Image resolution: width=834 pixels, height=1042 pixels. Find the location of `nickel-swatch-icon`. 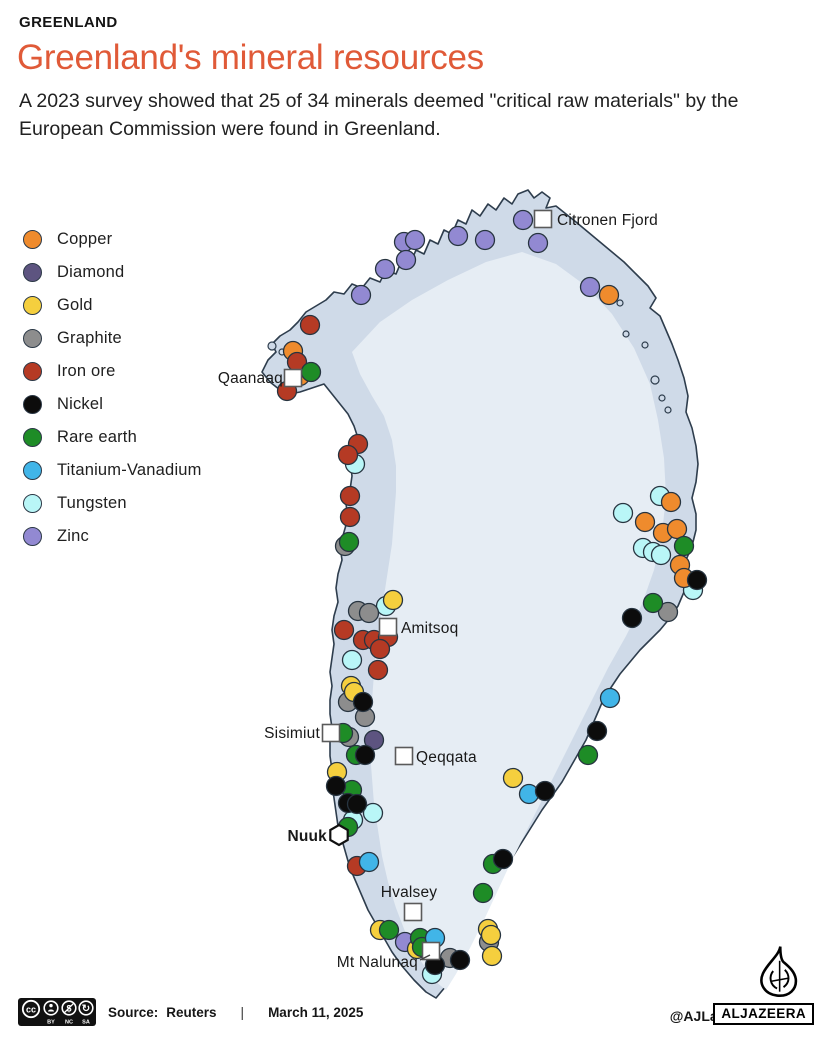

nickel-swatch-icon is located at coordinates (32, 404).